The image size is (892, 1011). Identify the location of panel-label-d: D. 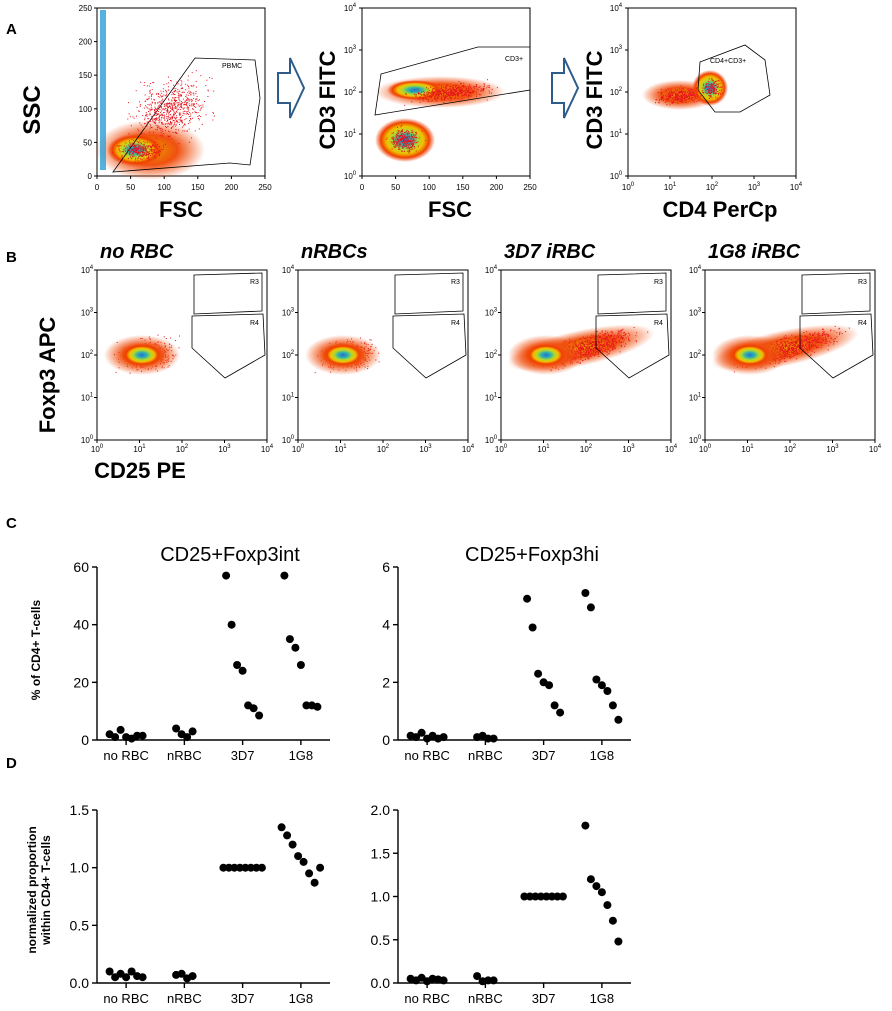
(11, 763).